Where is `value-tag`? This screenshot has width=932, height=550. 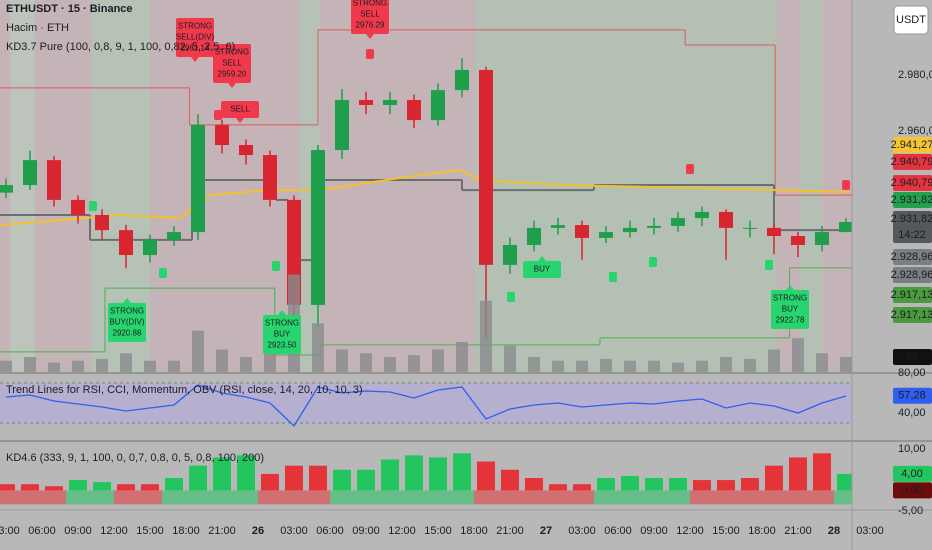
value-tag is located at coordinates (912, 473).